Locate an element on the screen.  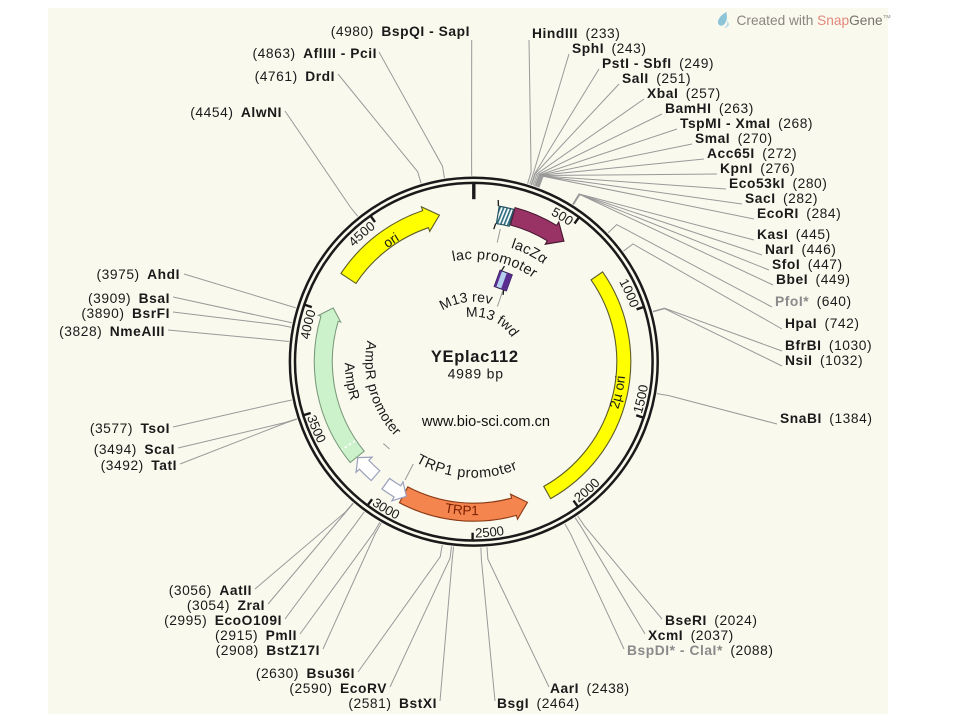
svg-text: (3577) TsoI is located at coordinates (130, 428).